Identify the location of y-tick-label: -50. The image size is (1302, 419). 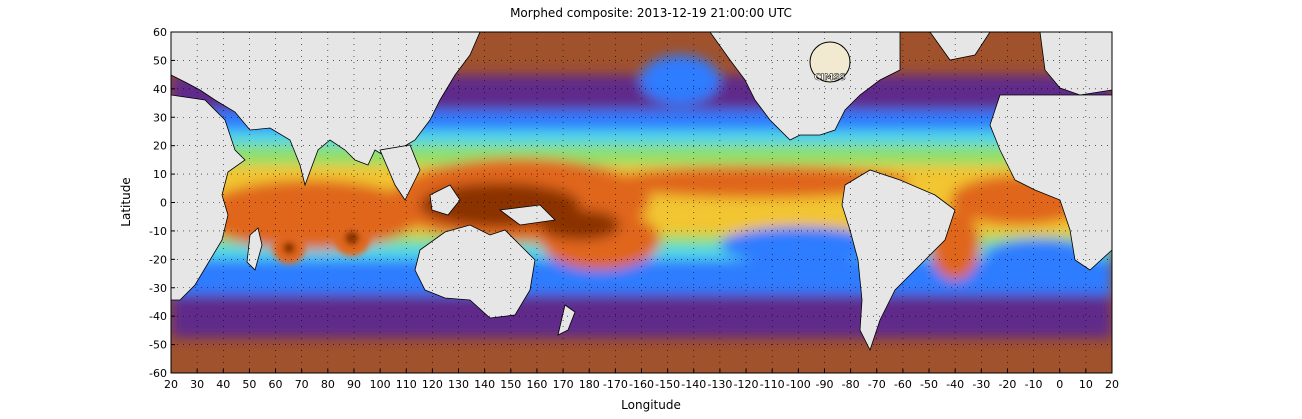
(158, 345).